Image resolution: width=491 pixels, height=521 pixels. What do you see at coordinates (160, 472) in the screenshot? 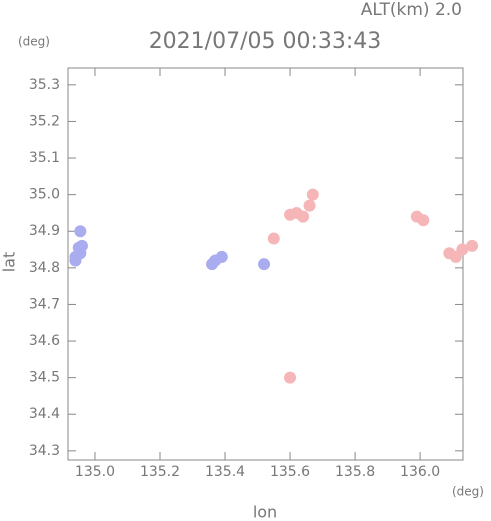
I see `x-tick-label: 135.2` at bounding box center [160, 472].